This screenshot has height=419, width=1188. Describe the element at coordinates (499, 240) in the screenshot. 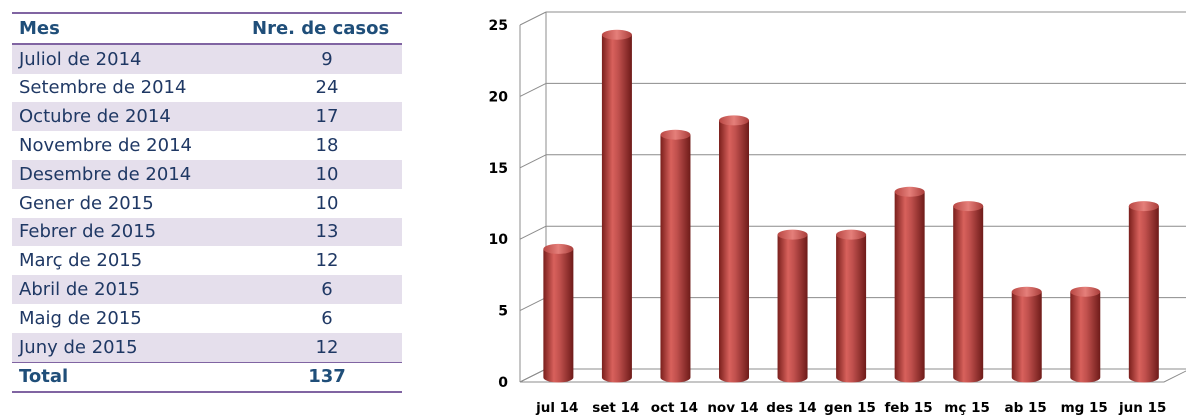

I see `y-tick-label: 10` at that location.